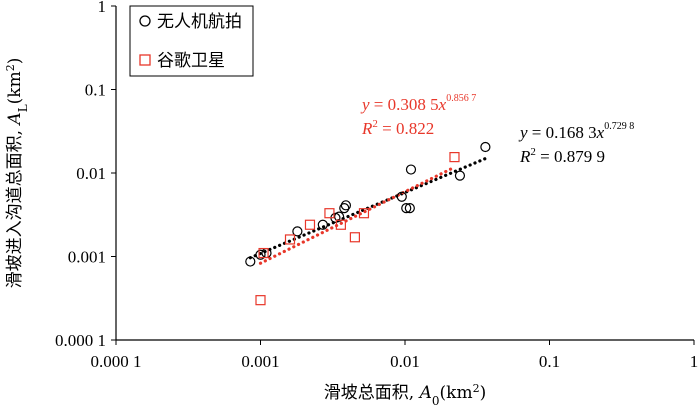 The height and width of the screenshot is (412, 700). I want to click on x-tick-label: 0.01, so click(405, 361).